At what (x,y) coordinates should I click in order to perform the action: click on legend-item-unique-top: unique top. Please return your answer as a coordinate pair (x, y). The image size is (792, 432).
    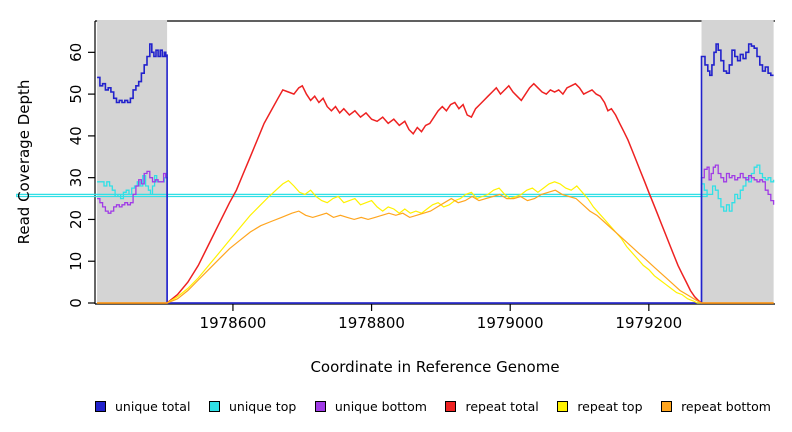
    Looking at the image, I should click on (252, 406).